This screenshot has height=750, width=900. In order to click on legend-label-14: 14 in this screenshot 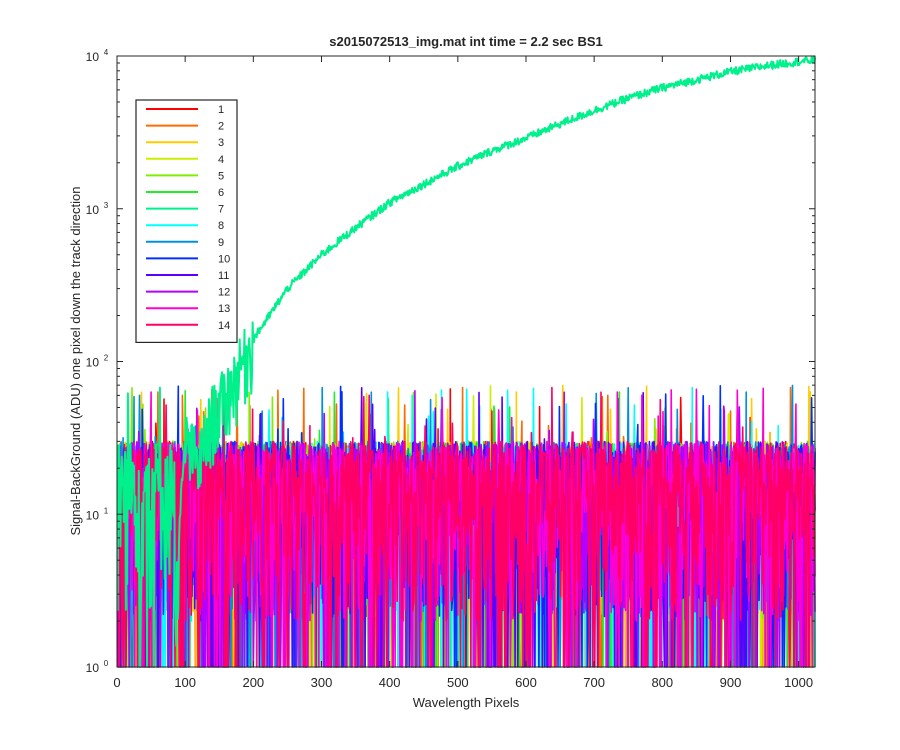, I will do `click(224, 326)`.